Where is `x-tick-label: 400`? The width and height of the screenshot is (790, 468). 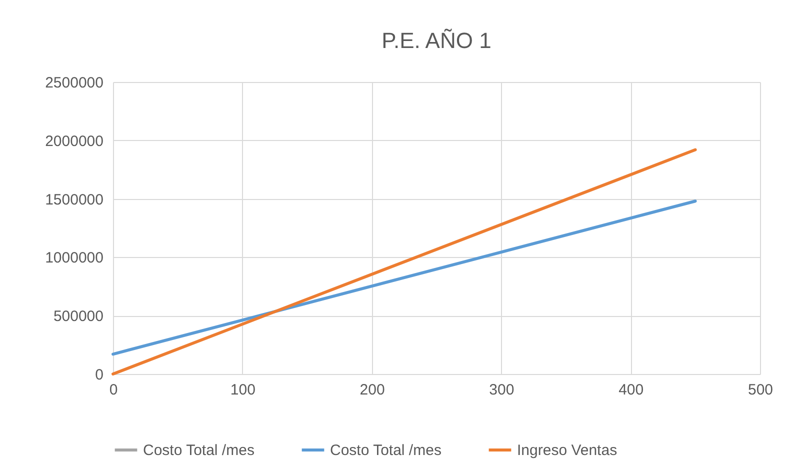
x-tick-label: 400 is located at coordinates (631, 390).